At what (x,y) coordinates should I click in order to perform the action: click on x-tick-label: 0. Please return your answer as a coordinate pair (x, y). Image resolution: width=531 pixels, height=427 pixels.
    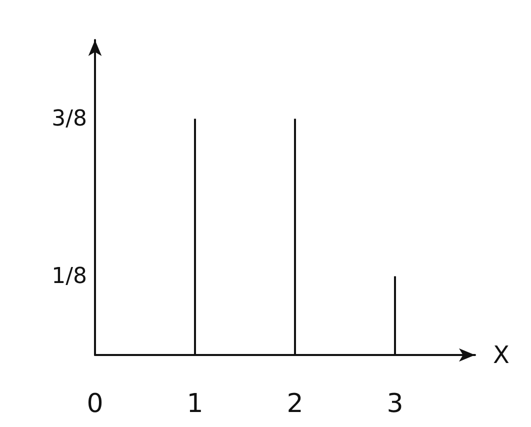
    Looking at the image, I should click on (95, 404).